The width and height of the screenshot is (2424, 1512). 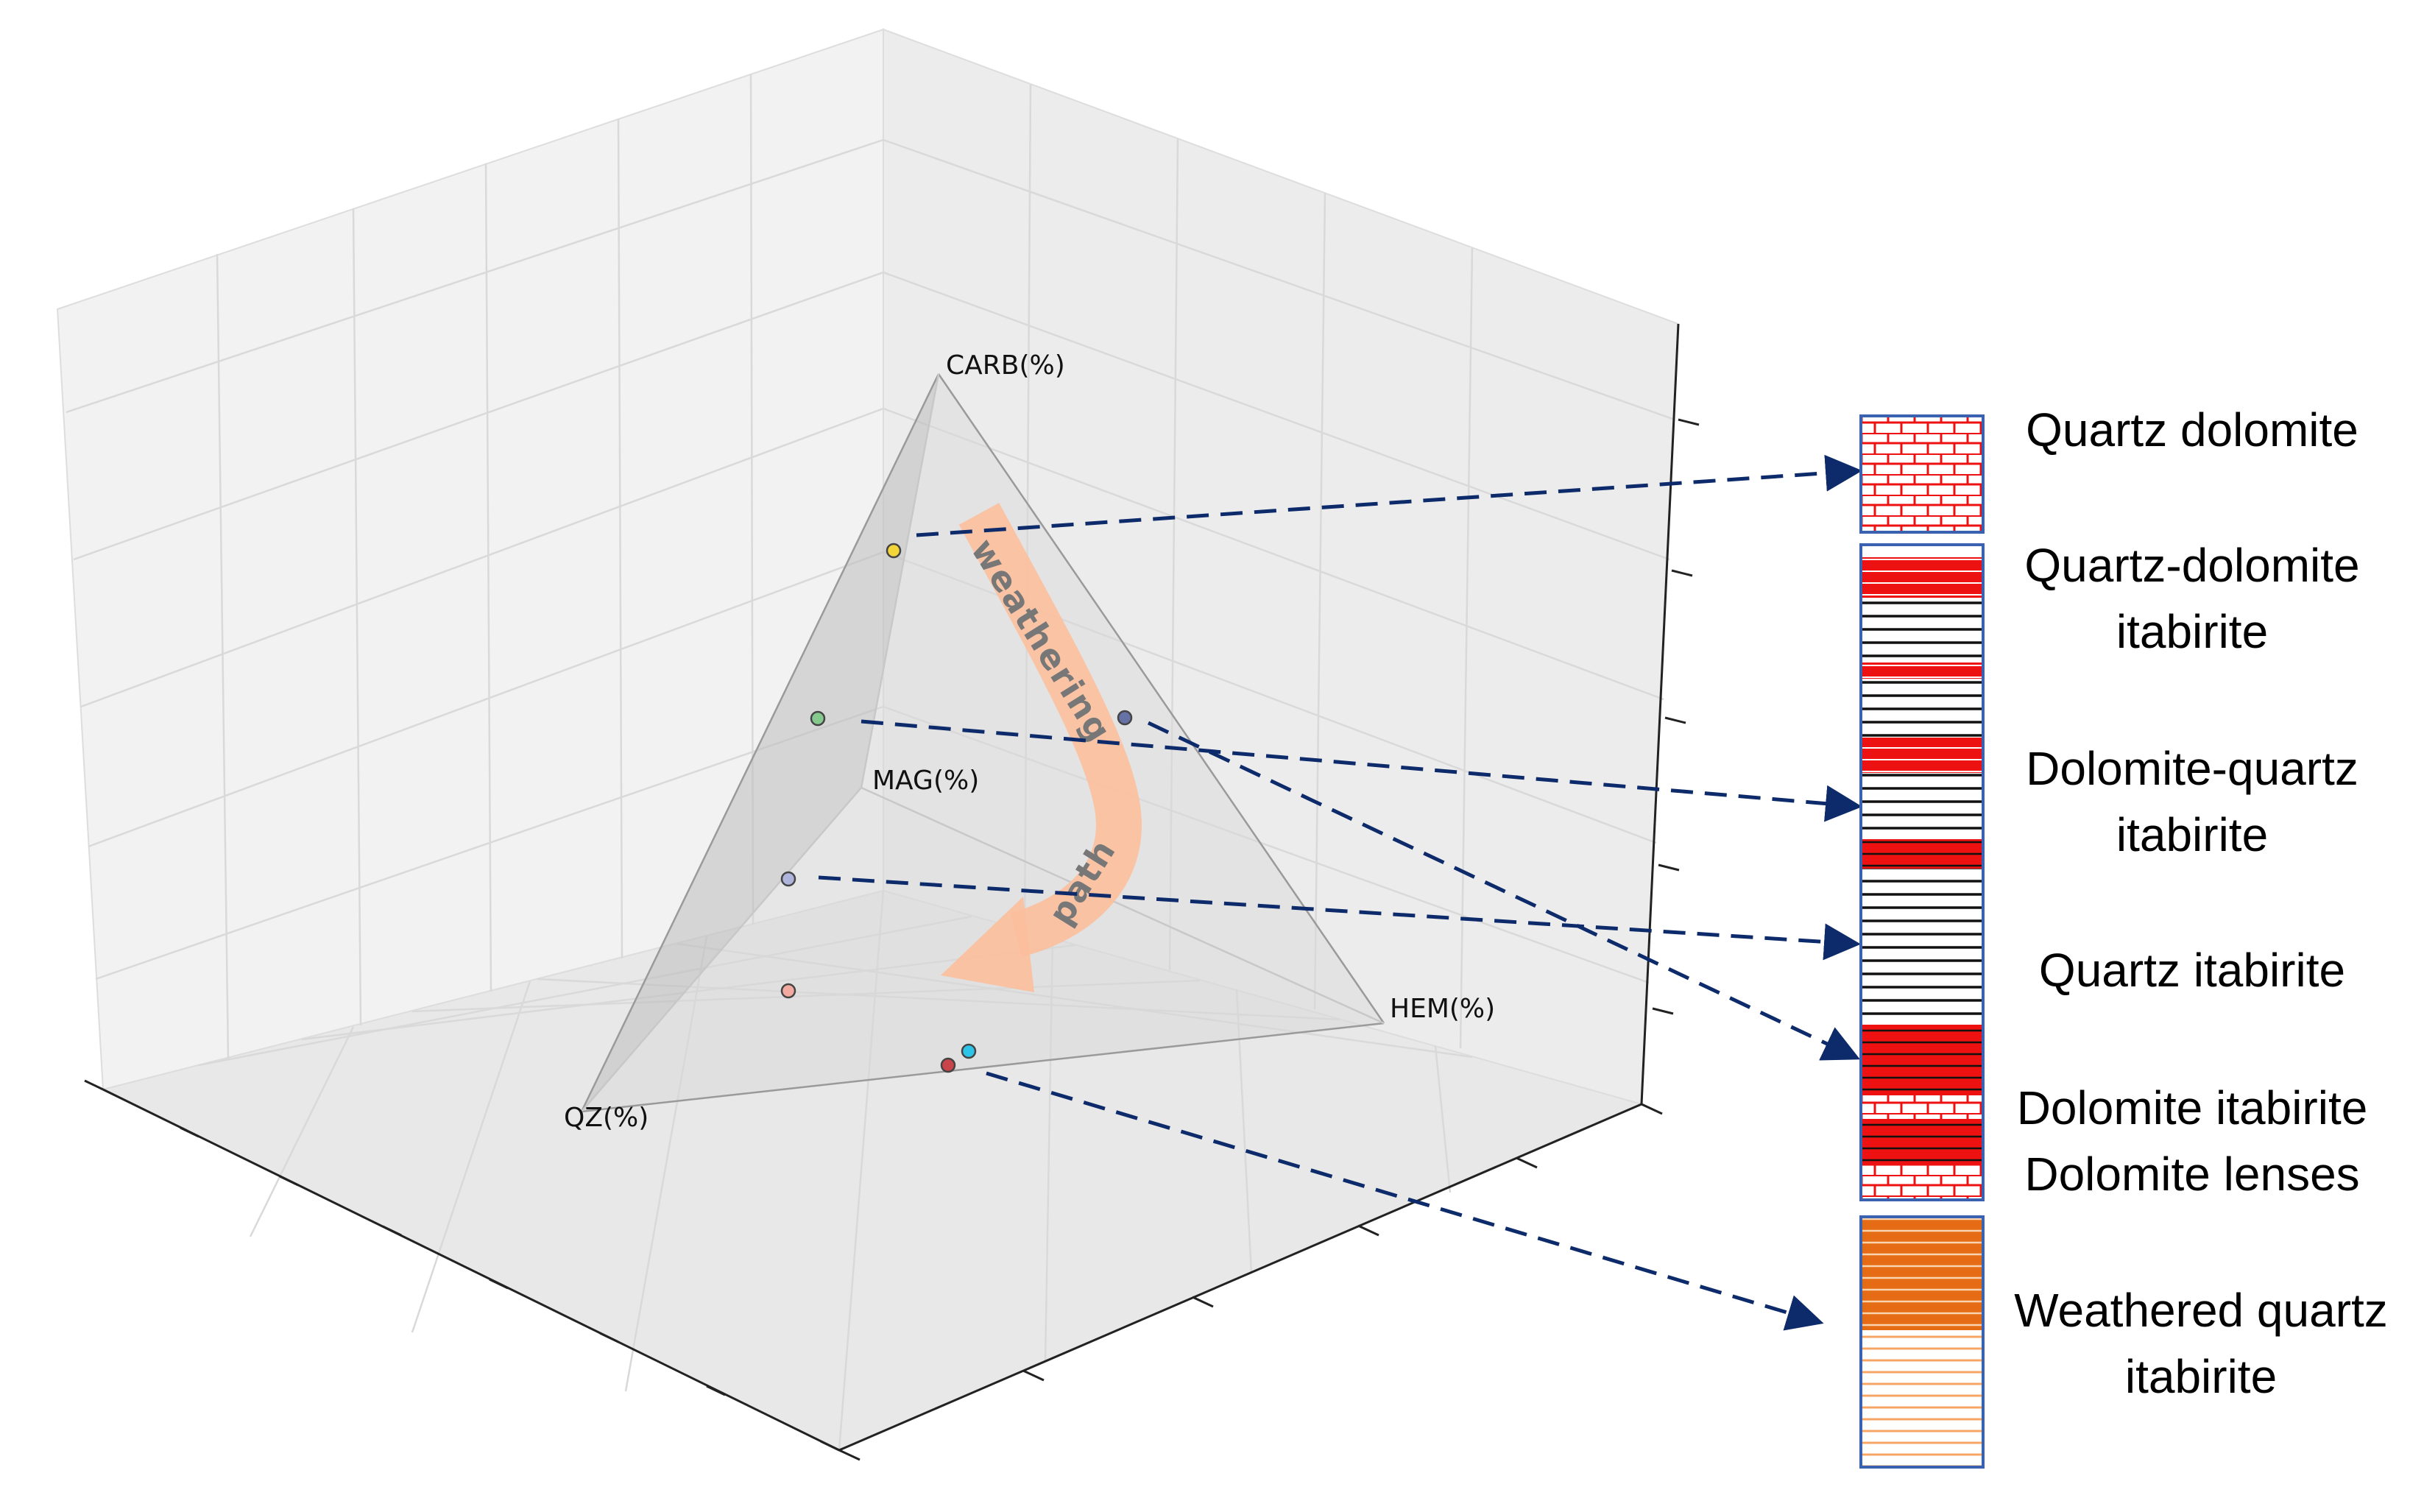 What do you see at coordinates (1922, 1274) in the screenshot?
I see `swatch-orange-dark` at bounding box center [1922, 1274].